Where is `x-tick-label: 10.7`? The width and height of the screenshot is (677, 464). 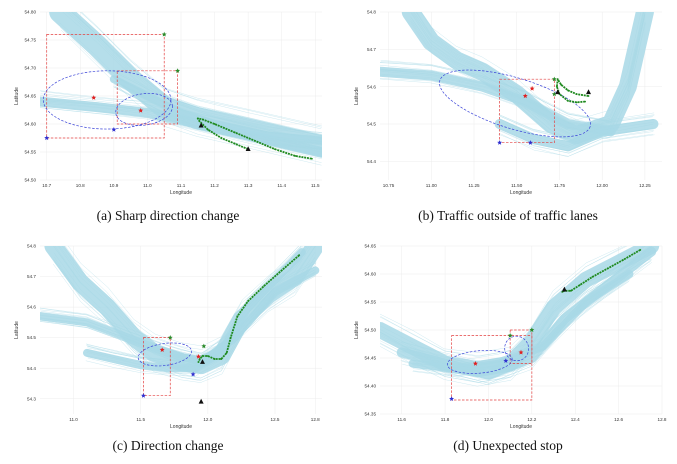 x-tick-label: 10.7 is located at coordinates (46, 185).